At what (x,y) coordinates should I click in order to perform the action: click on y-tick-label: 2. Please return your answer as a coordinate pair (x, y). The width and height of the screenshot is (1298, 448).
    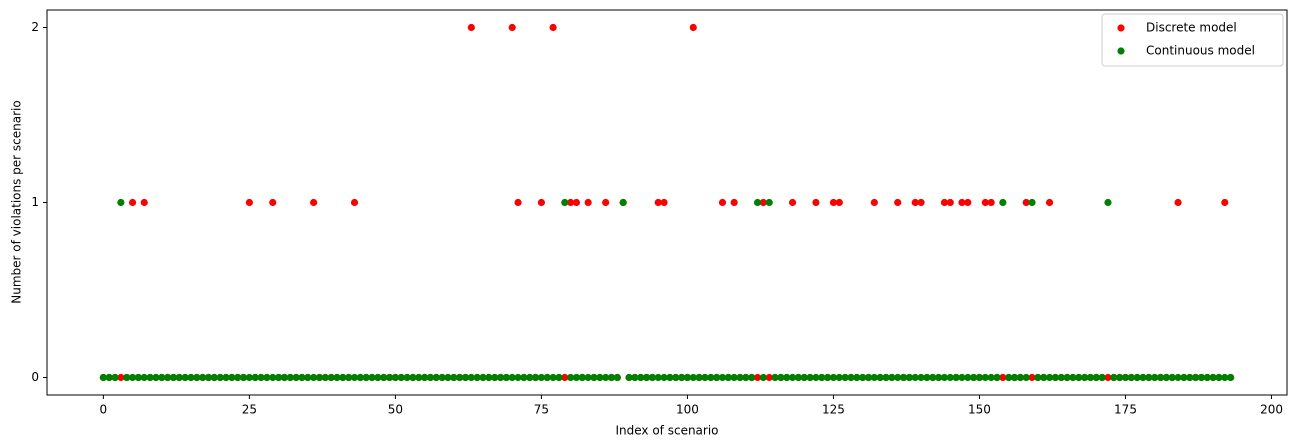
    Looking at the image, I should click on (35, 27).